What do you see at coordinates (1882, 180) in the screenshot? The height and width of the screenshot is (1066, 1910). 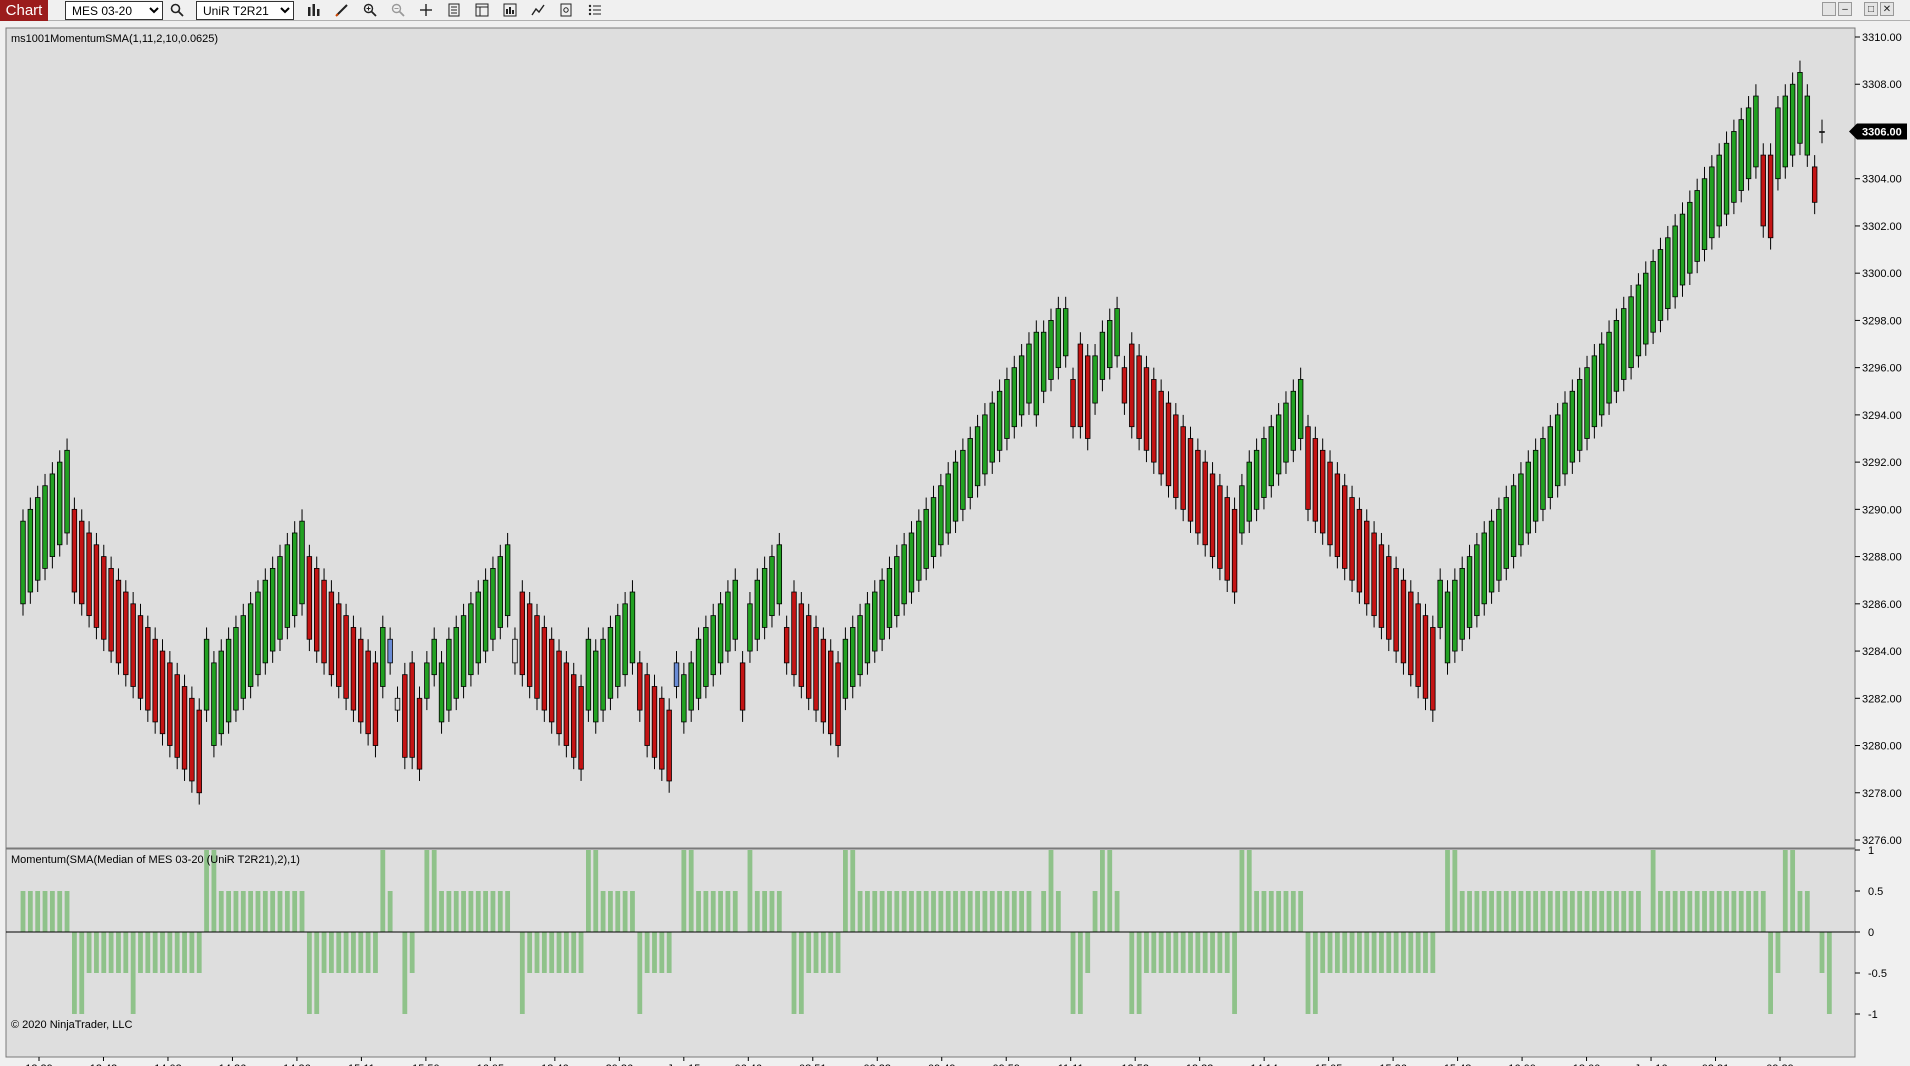 I see `price-tick-label: 3304.00` at bounding box center [1882, 180].